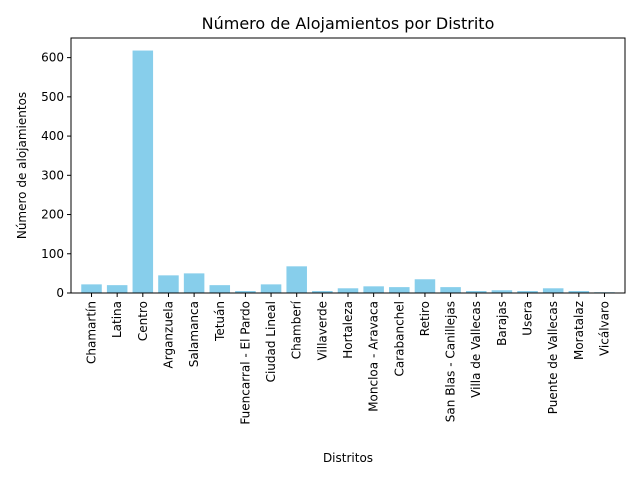 The image size is (640, 484). What do you see at coordinates (579, 330) in the screenshot?
I see `x-tick-label: Moratalaz` at bounding box center [579, 330].